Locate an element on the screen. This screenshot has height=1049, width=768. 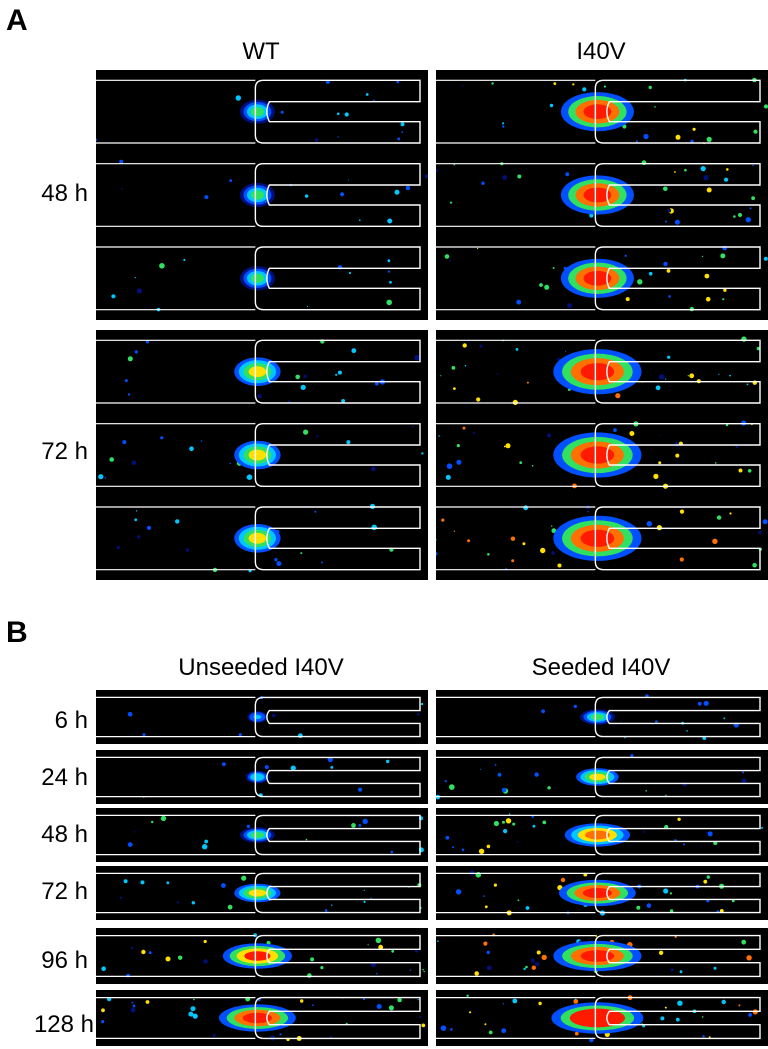
panel-a-image-i40v-48h is located at coordinates (602, 195).